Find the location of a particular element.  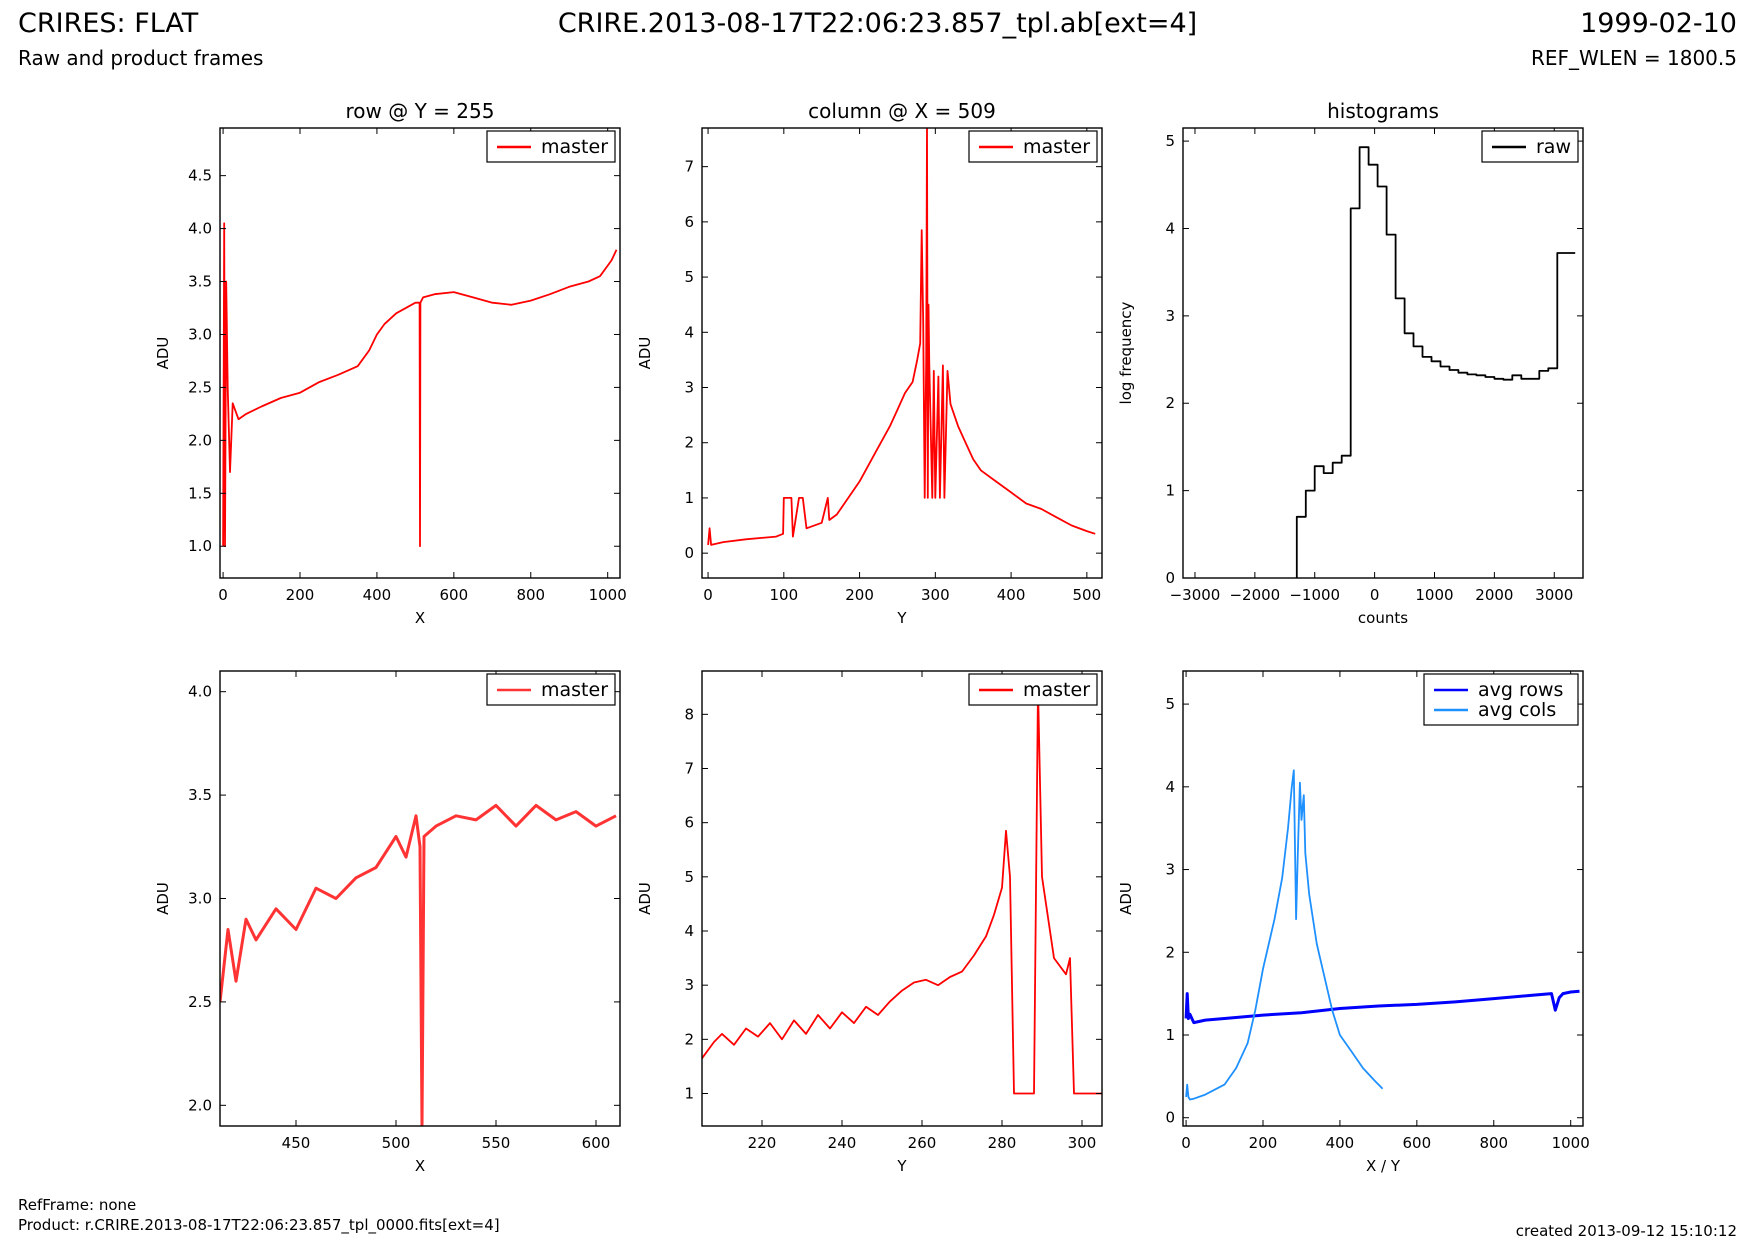

x-tick-label: 450 is located at coordinates (296, 1143).